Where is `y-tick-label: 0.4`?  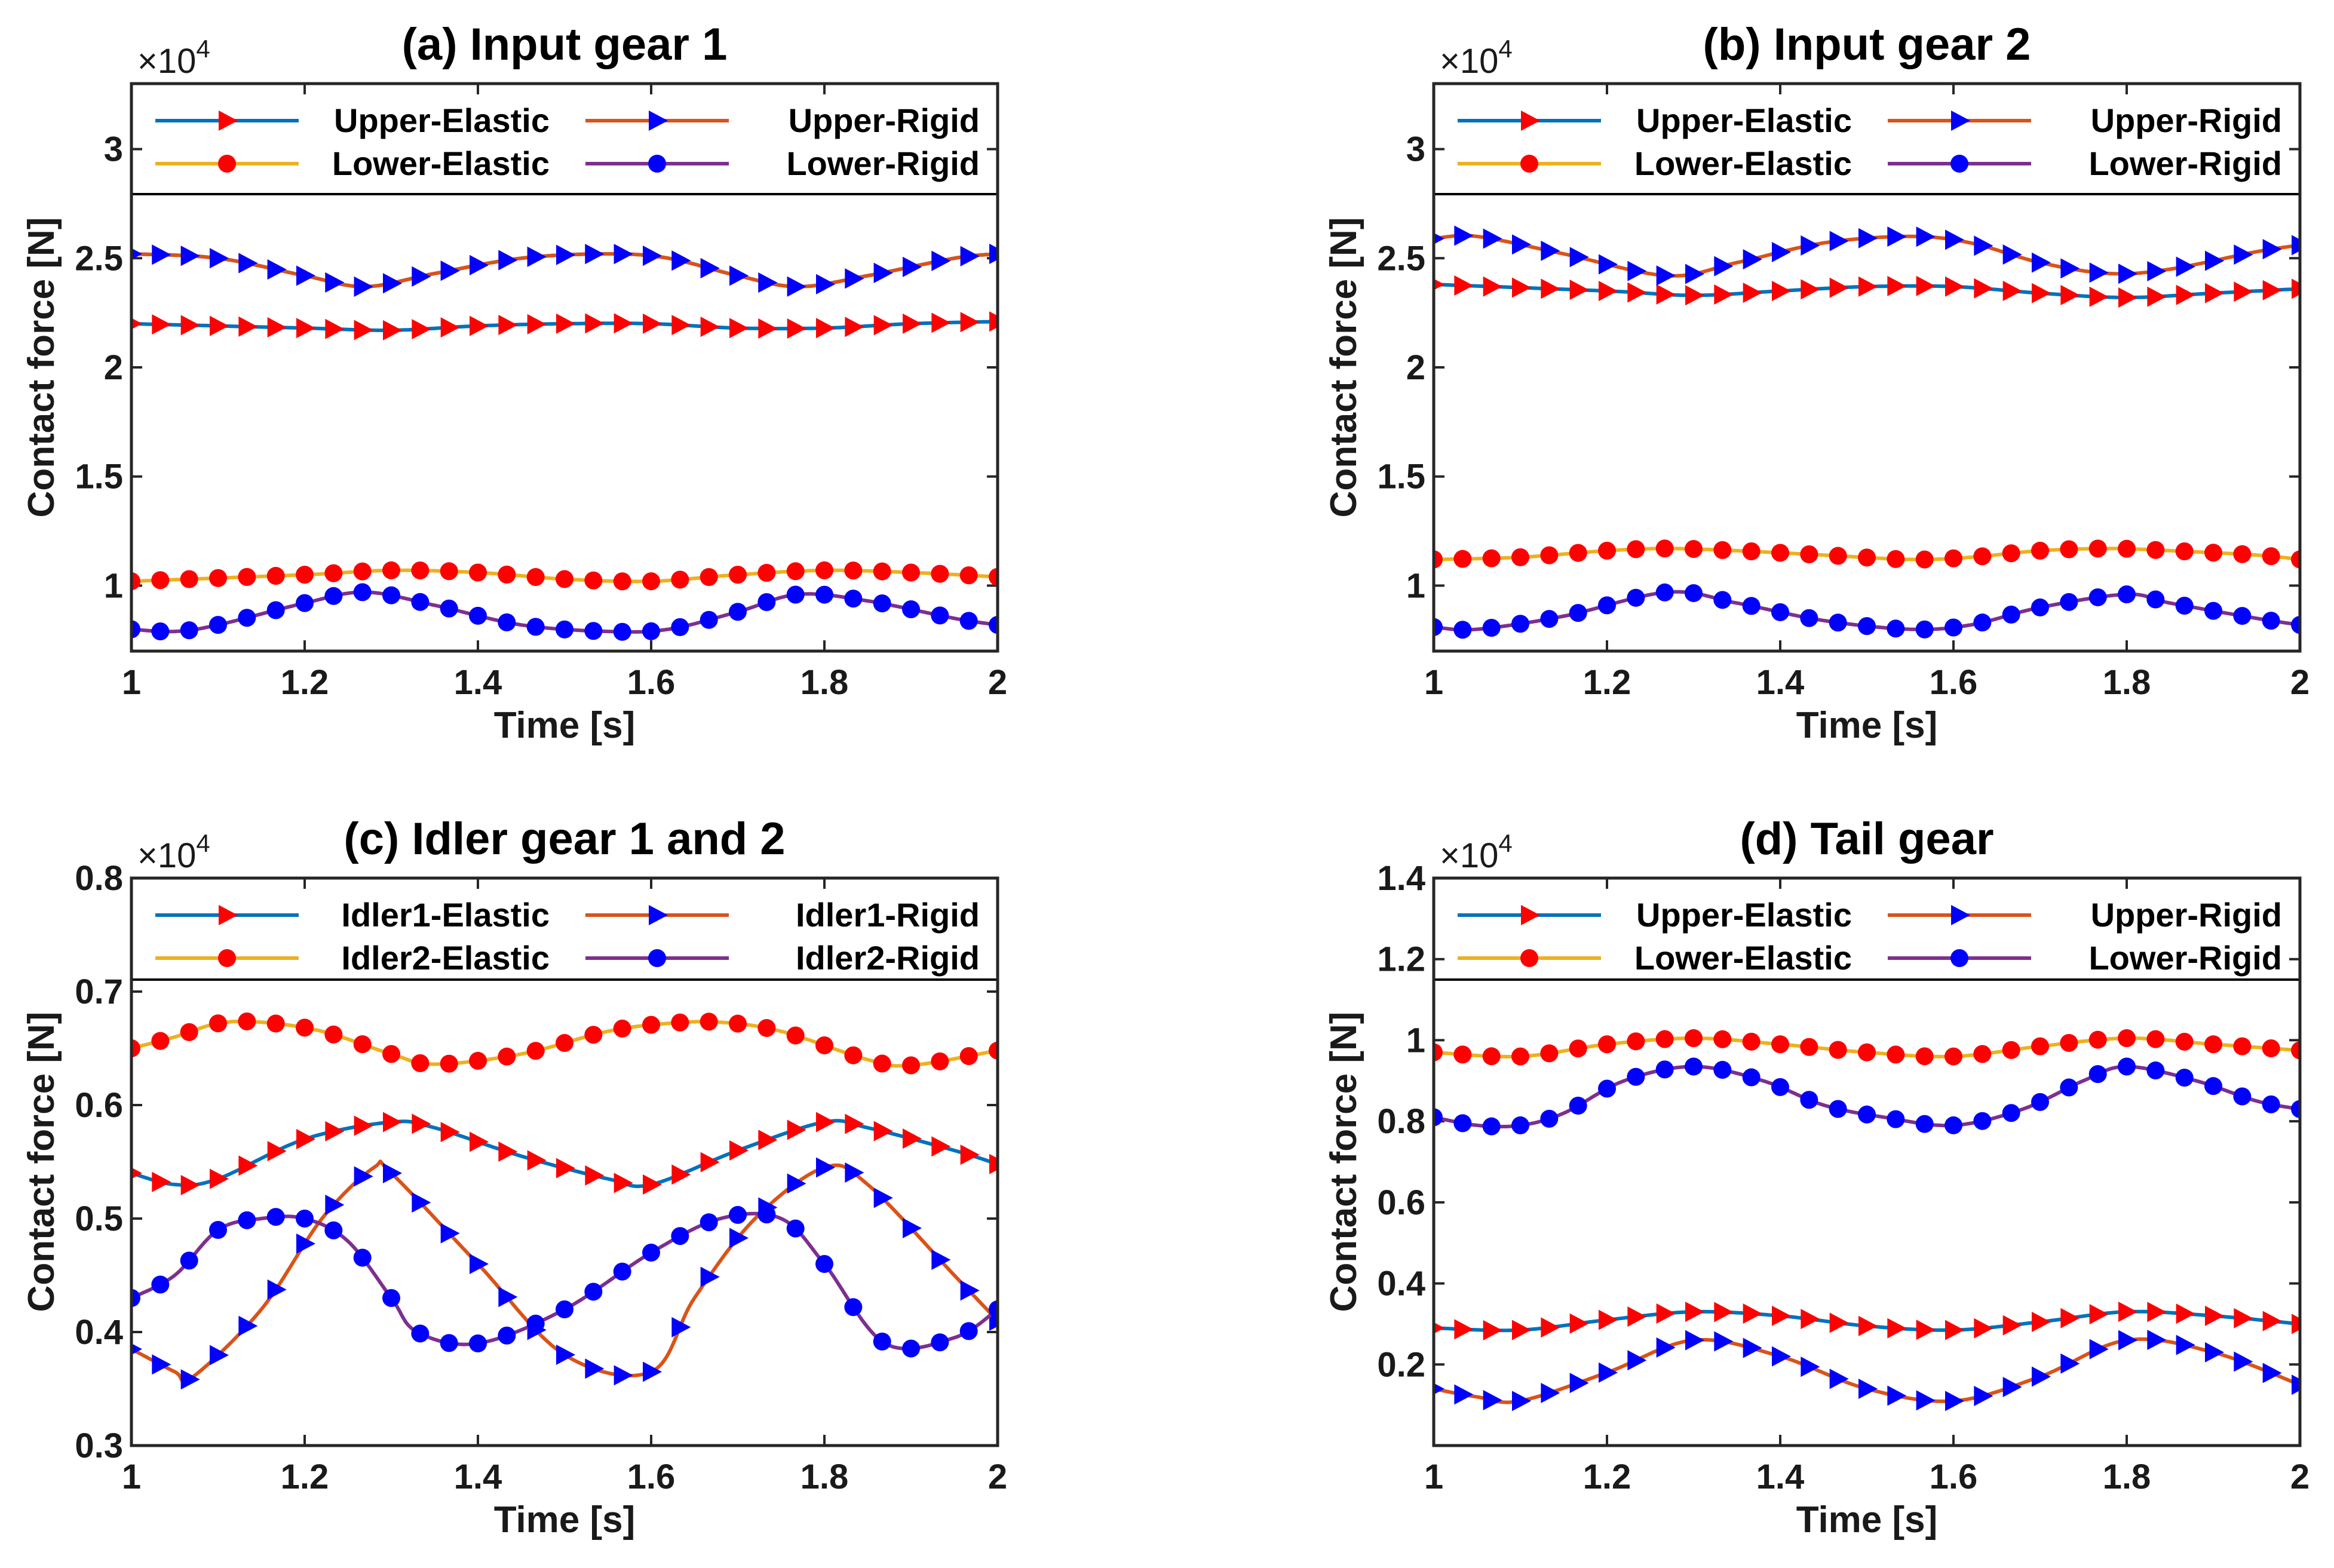
y-tick-label: 0.4 is located at coordinates (1401, 1284).